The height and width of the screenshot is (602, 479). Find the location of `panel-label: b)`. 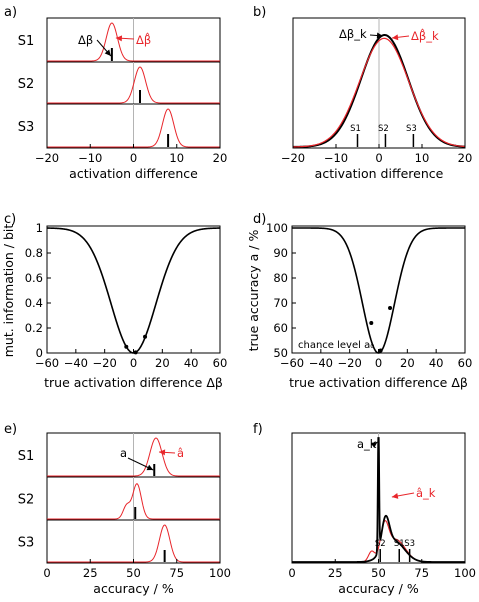

panel-label: b) is located at coordinates (259, 12).